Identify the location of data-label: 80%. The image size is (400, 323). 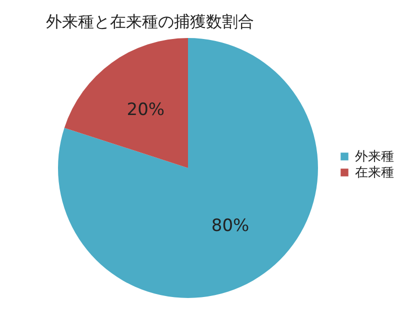
(230, 226).